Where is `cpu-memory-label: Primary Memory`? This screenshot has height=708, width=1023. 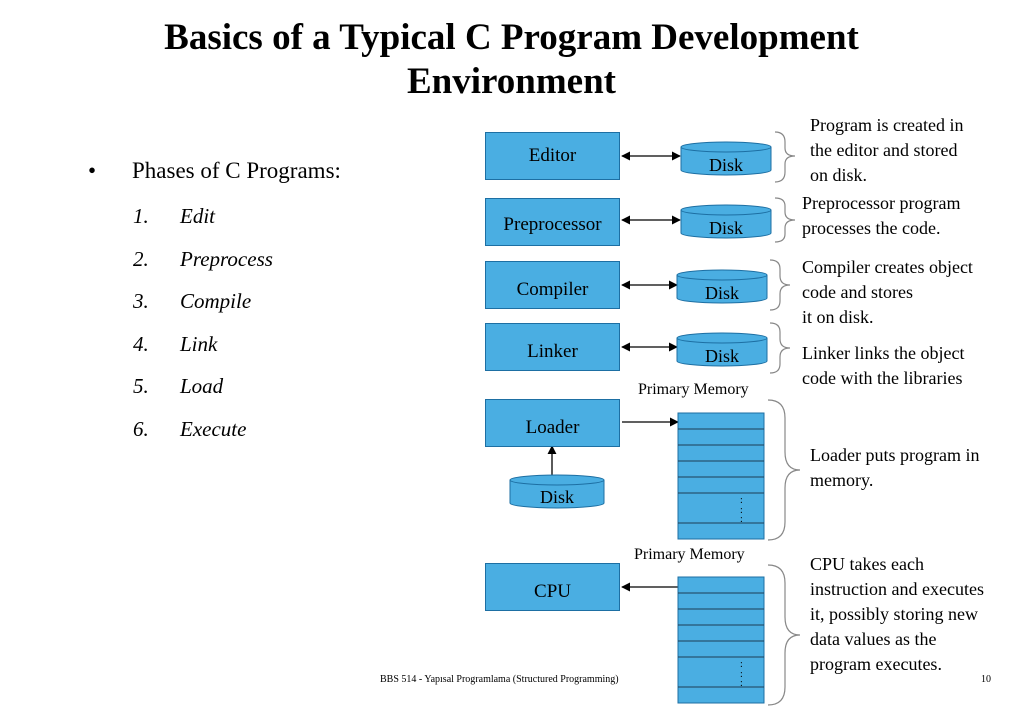
cpu-memory-label: Primary Memory is located at coordinates (689, 554).